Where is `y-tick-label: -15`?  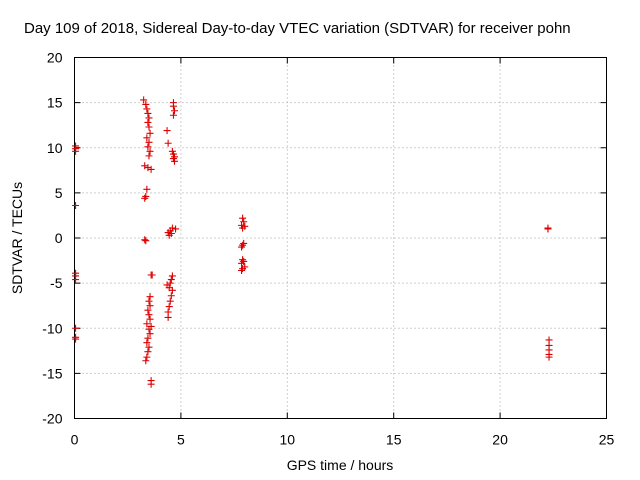
y-tick-label: -15 is located at coordinates (52, 373).